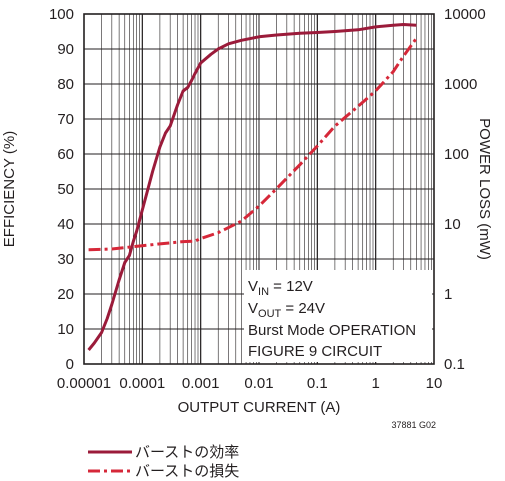 This screenshot has width=505, height=481. I want to click on y-tick-label-left: 80, so click(65, 84).